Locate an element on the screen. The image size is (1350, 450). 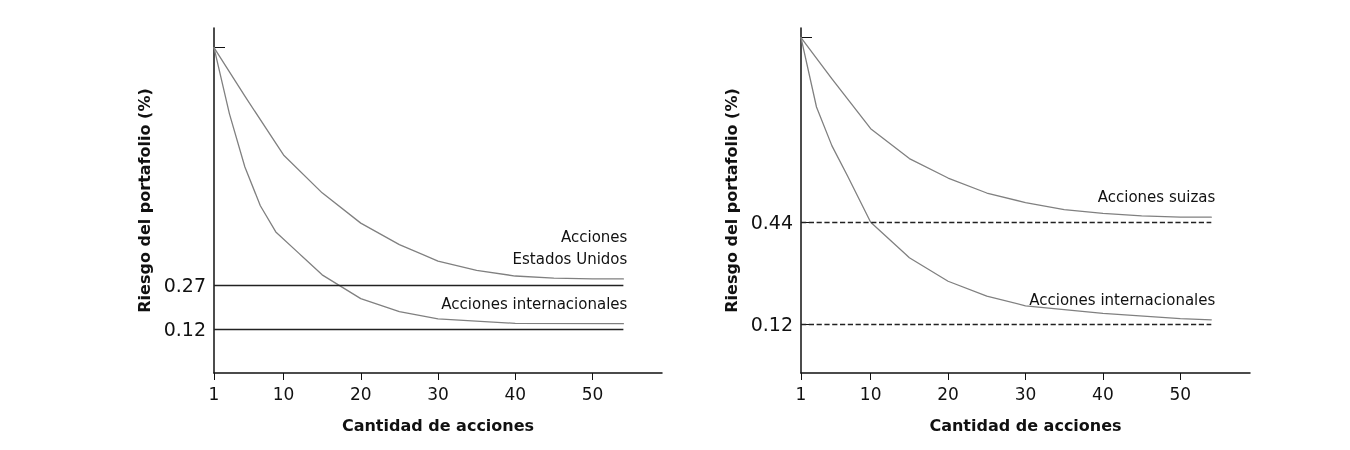
series-label: Acciones suizas is located at coordinates (1156, 197).